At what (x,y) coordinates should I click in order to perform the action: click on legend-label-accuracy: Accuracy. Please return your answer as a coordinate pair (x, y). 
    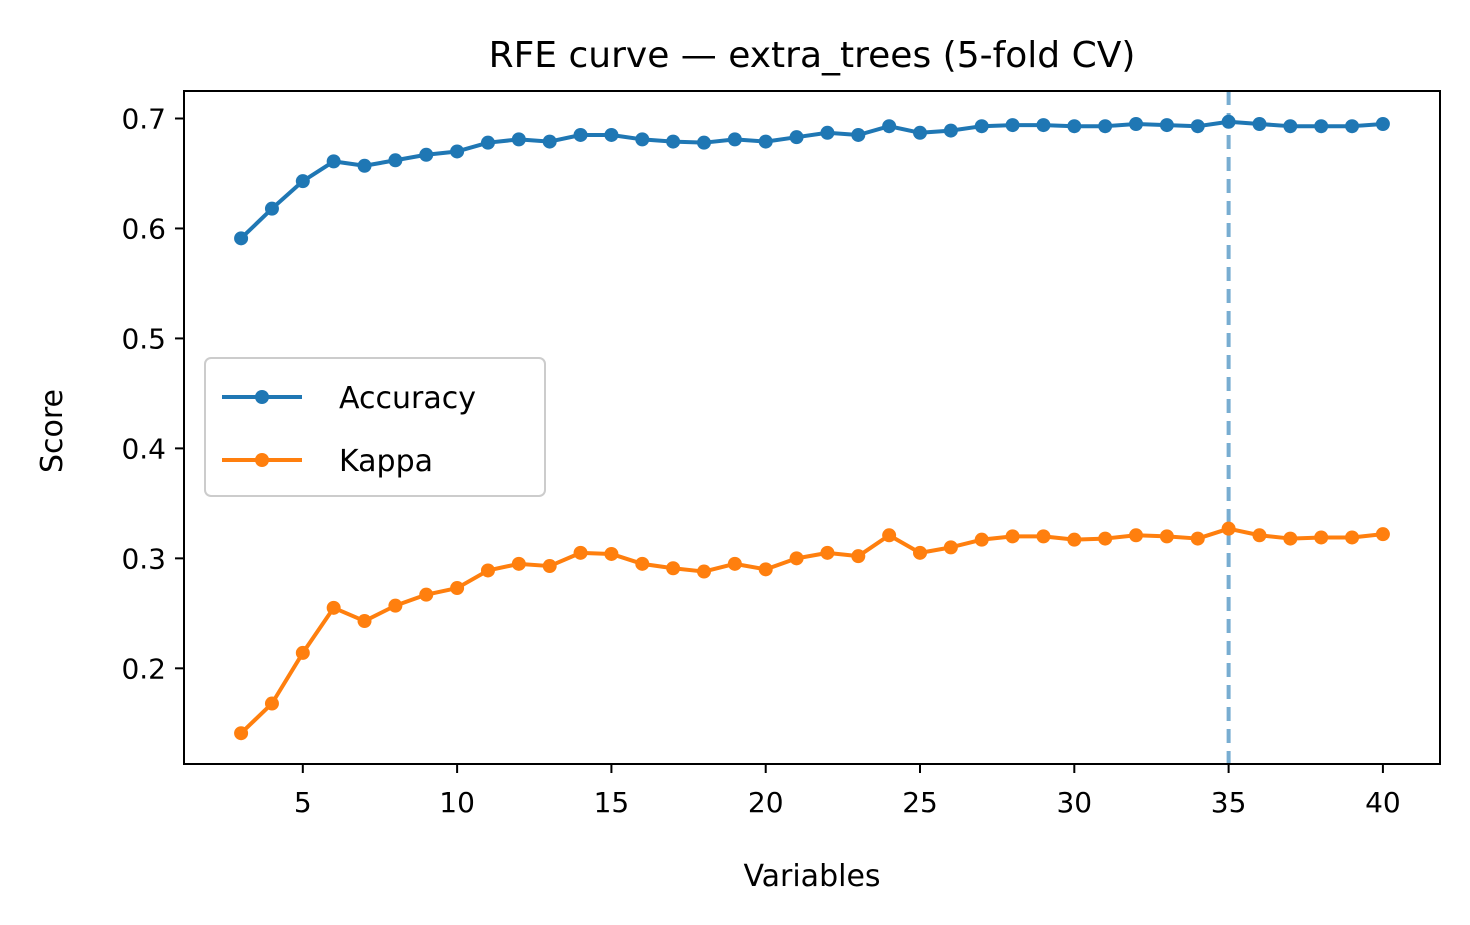
    Looking at the image, I should click on (407, 398).